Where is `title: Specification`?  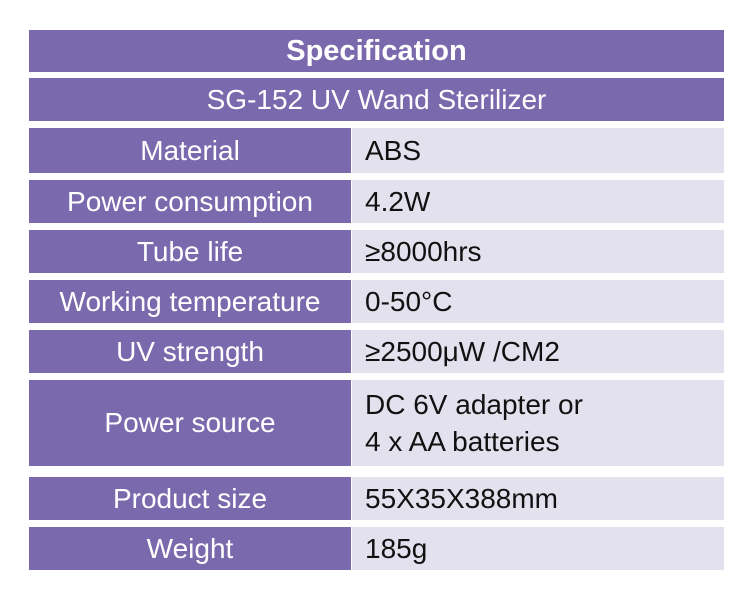
title: Specification is located at coordinates (376, 51).